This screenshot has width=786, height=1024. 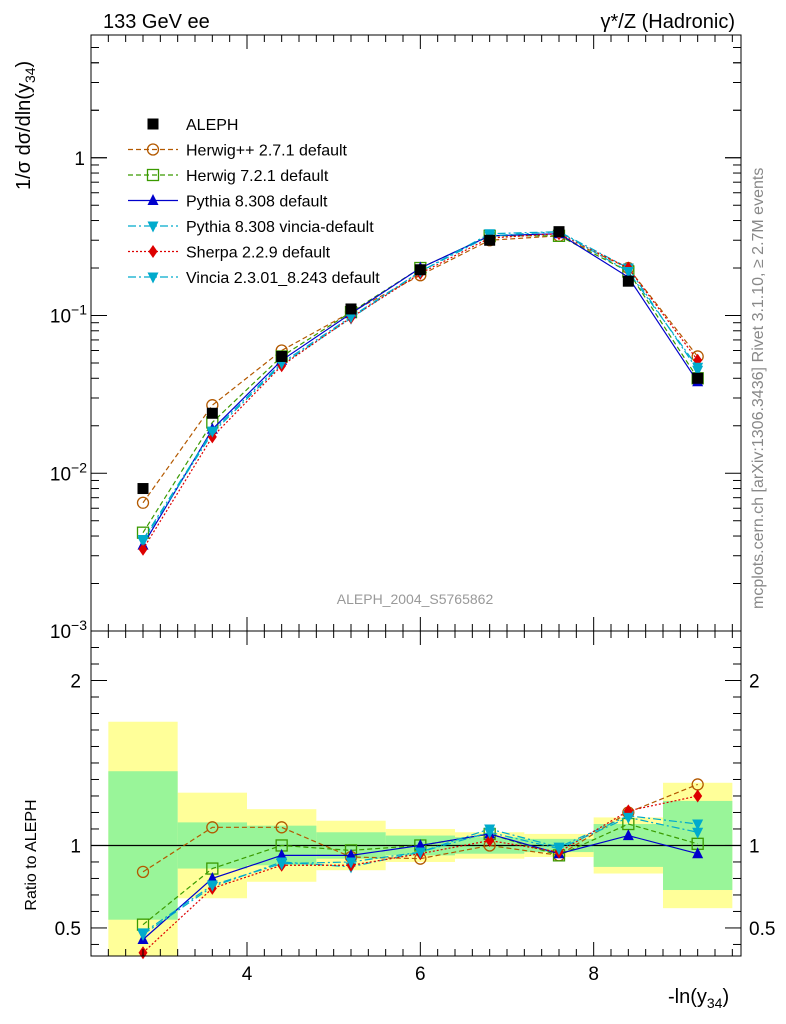 What do you see at coordinates (153, 251) in the screenshot?
I see `legend-marker-sherpa` at bounding box center [153, 251].